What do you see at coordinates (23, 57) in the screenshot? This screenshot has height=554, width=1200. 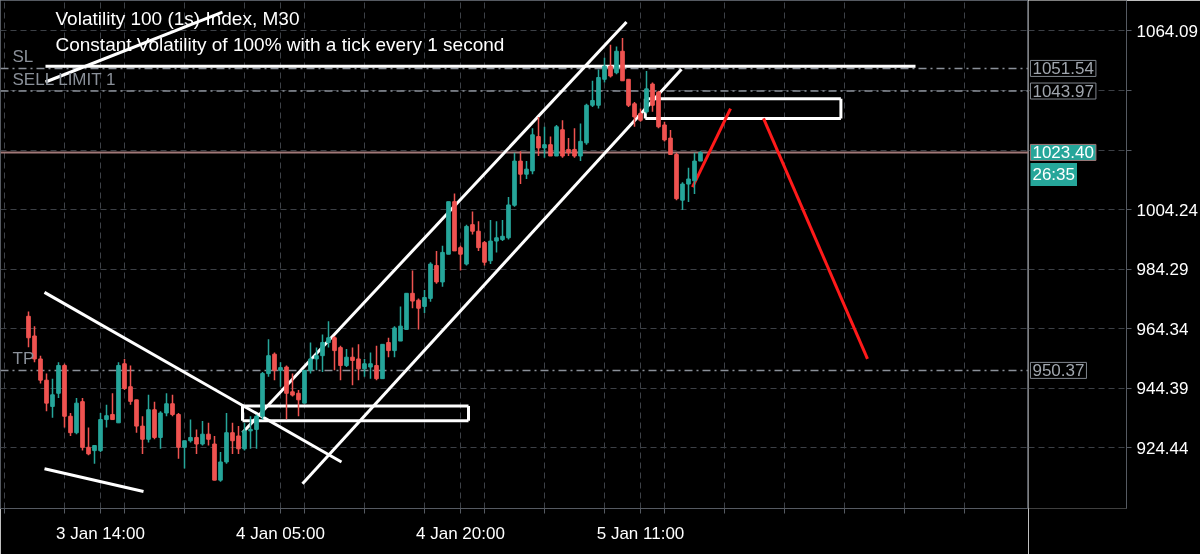 I see `annotation: SL` at bounding box center [23, 57].